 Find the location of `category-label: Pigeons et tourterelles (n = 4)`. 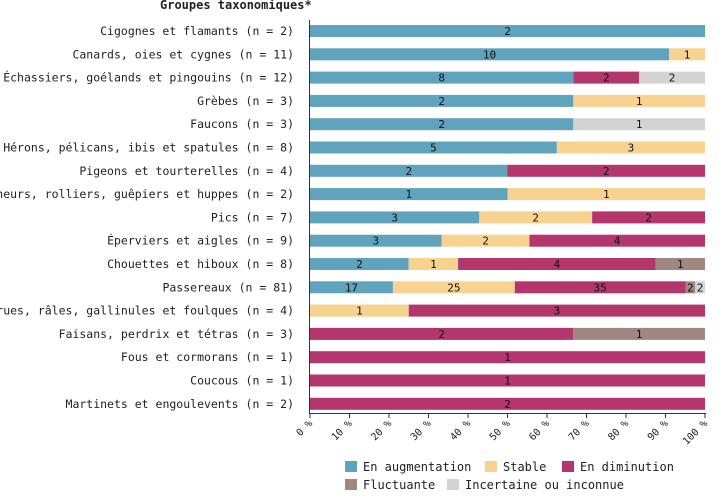

category-label: Pigeons et tourterelles (n = 4) is located at coordinates (186, 171).